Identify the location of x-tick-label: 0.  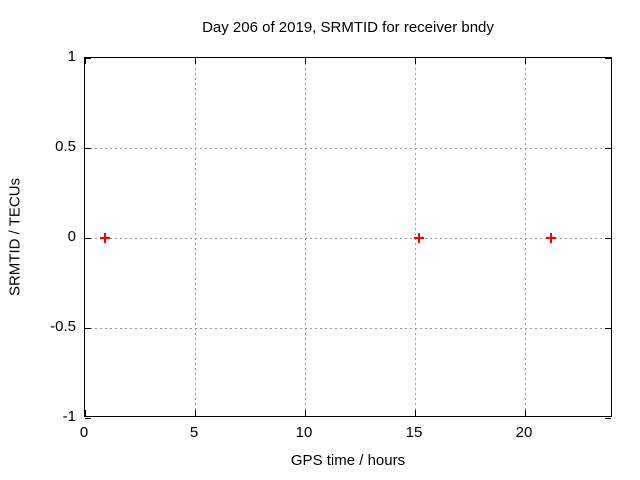
(84, 432).